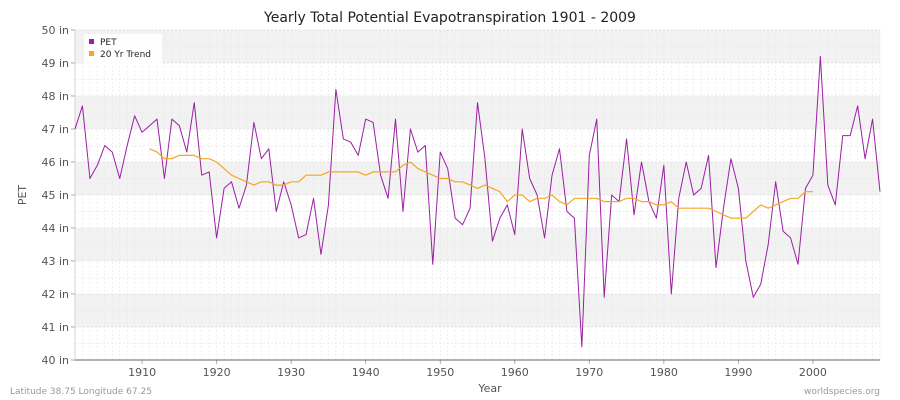  Describe the element at coordinates (291, 372) in the screenshot. I see `x-tick-label: 1930` at that location.